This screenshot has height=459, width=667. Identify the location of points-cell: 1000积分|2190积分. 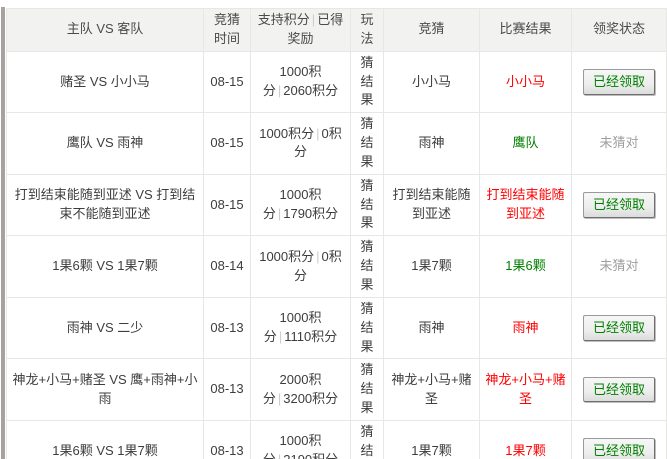
(300, 439).